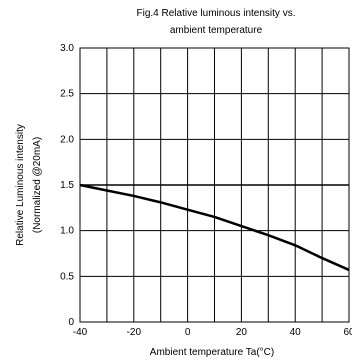 Image resolution: width=352 pixels, height=362 pixels. What do you see at coordinates (67, 94) in the screenshot?
I see `y-tick-label: 2.5` at bounding box center [67, 94].